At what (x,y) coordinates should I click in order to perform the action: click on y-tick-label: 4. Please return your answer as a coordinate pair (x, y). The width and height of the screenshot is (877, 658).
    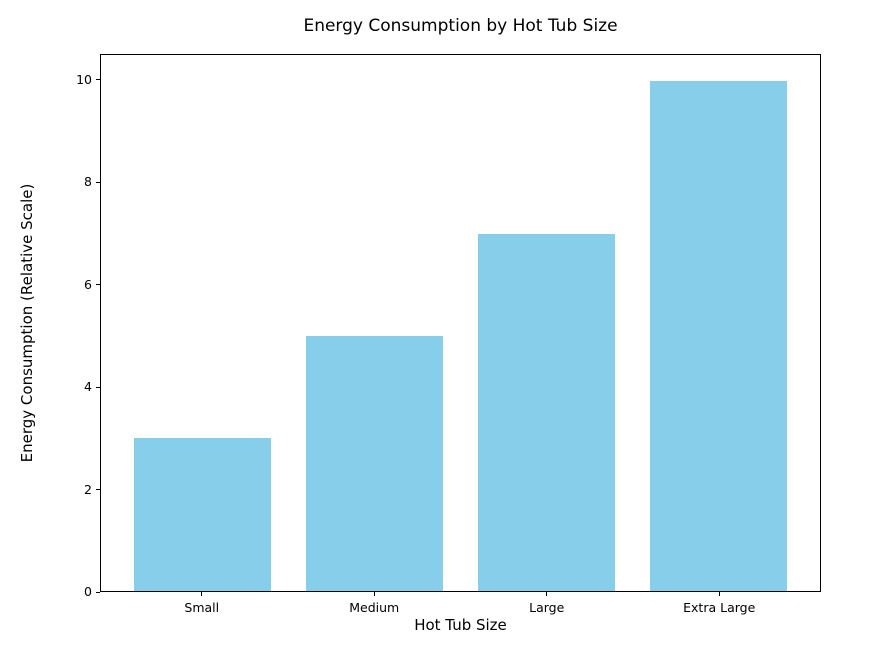
    Looking at the image, I should click on (88, 387).